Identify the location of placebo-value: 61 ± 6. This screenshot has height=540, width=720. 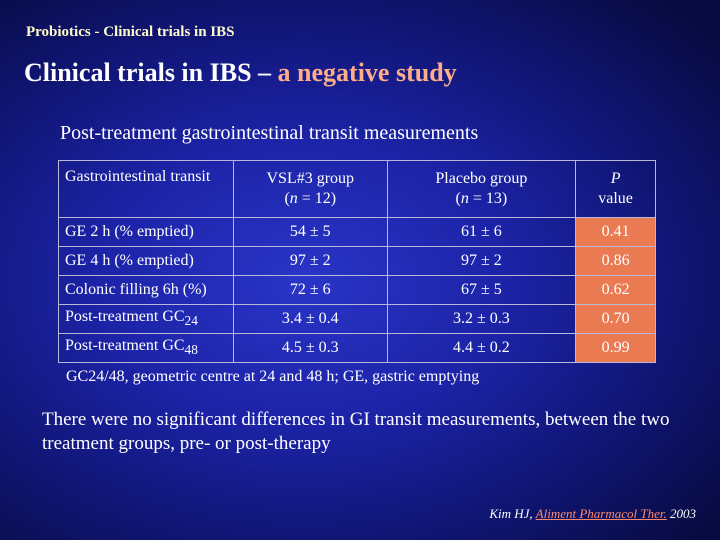
(481, 232).